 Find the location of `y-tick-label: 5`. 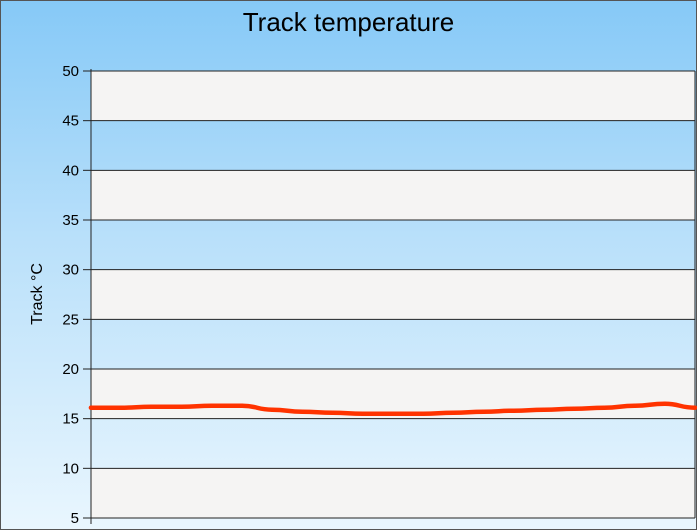

y-tick-label: 5 is located at coordinates (75, 518).